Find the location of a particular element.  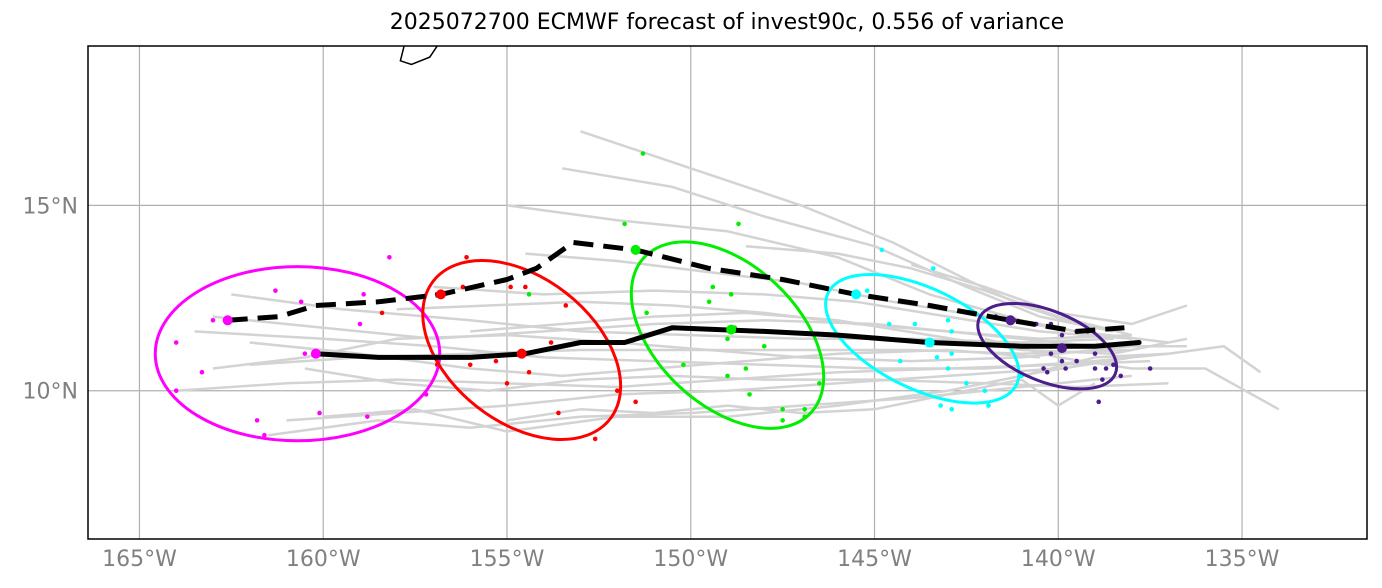

x-tick-label: 150°W is located at coordinates (690, 559).